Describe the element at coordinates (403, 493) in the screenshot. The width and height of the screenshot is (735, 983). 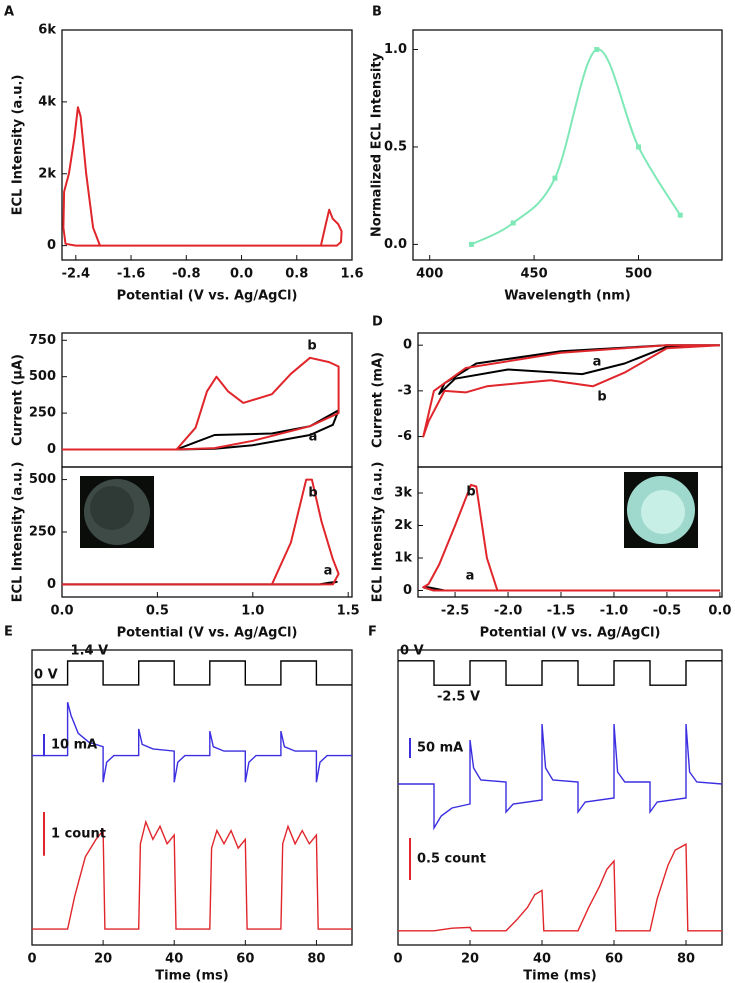
I see `y-tick-label: 3k` at that location.